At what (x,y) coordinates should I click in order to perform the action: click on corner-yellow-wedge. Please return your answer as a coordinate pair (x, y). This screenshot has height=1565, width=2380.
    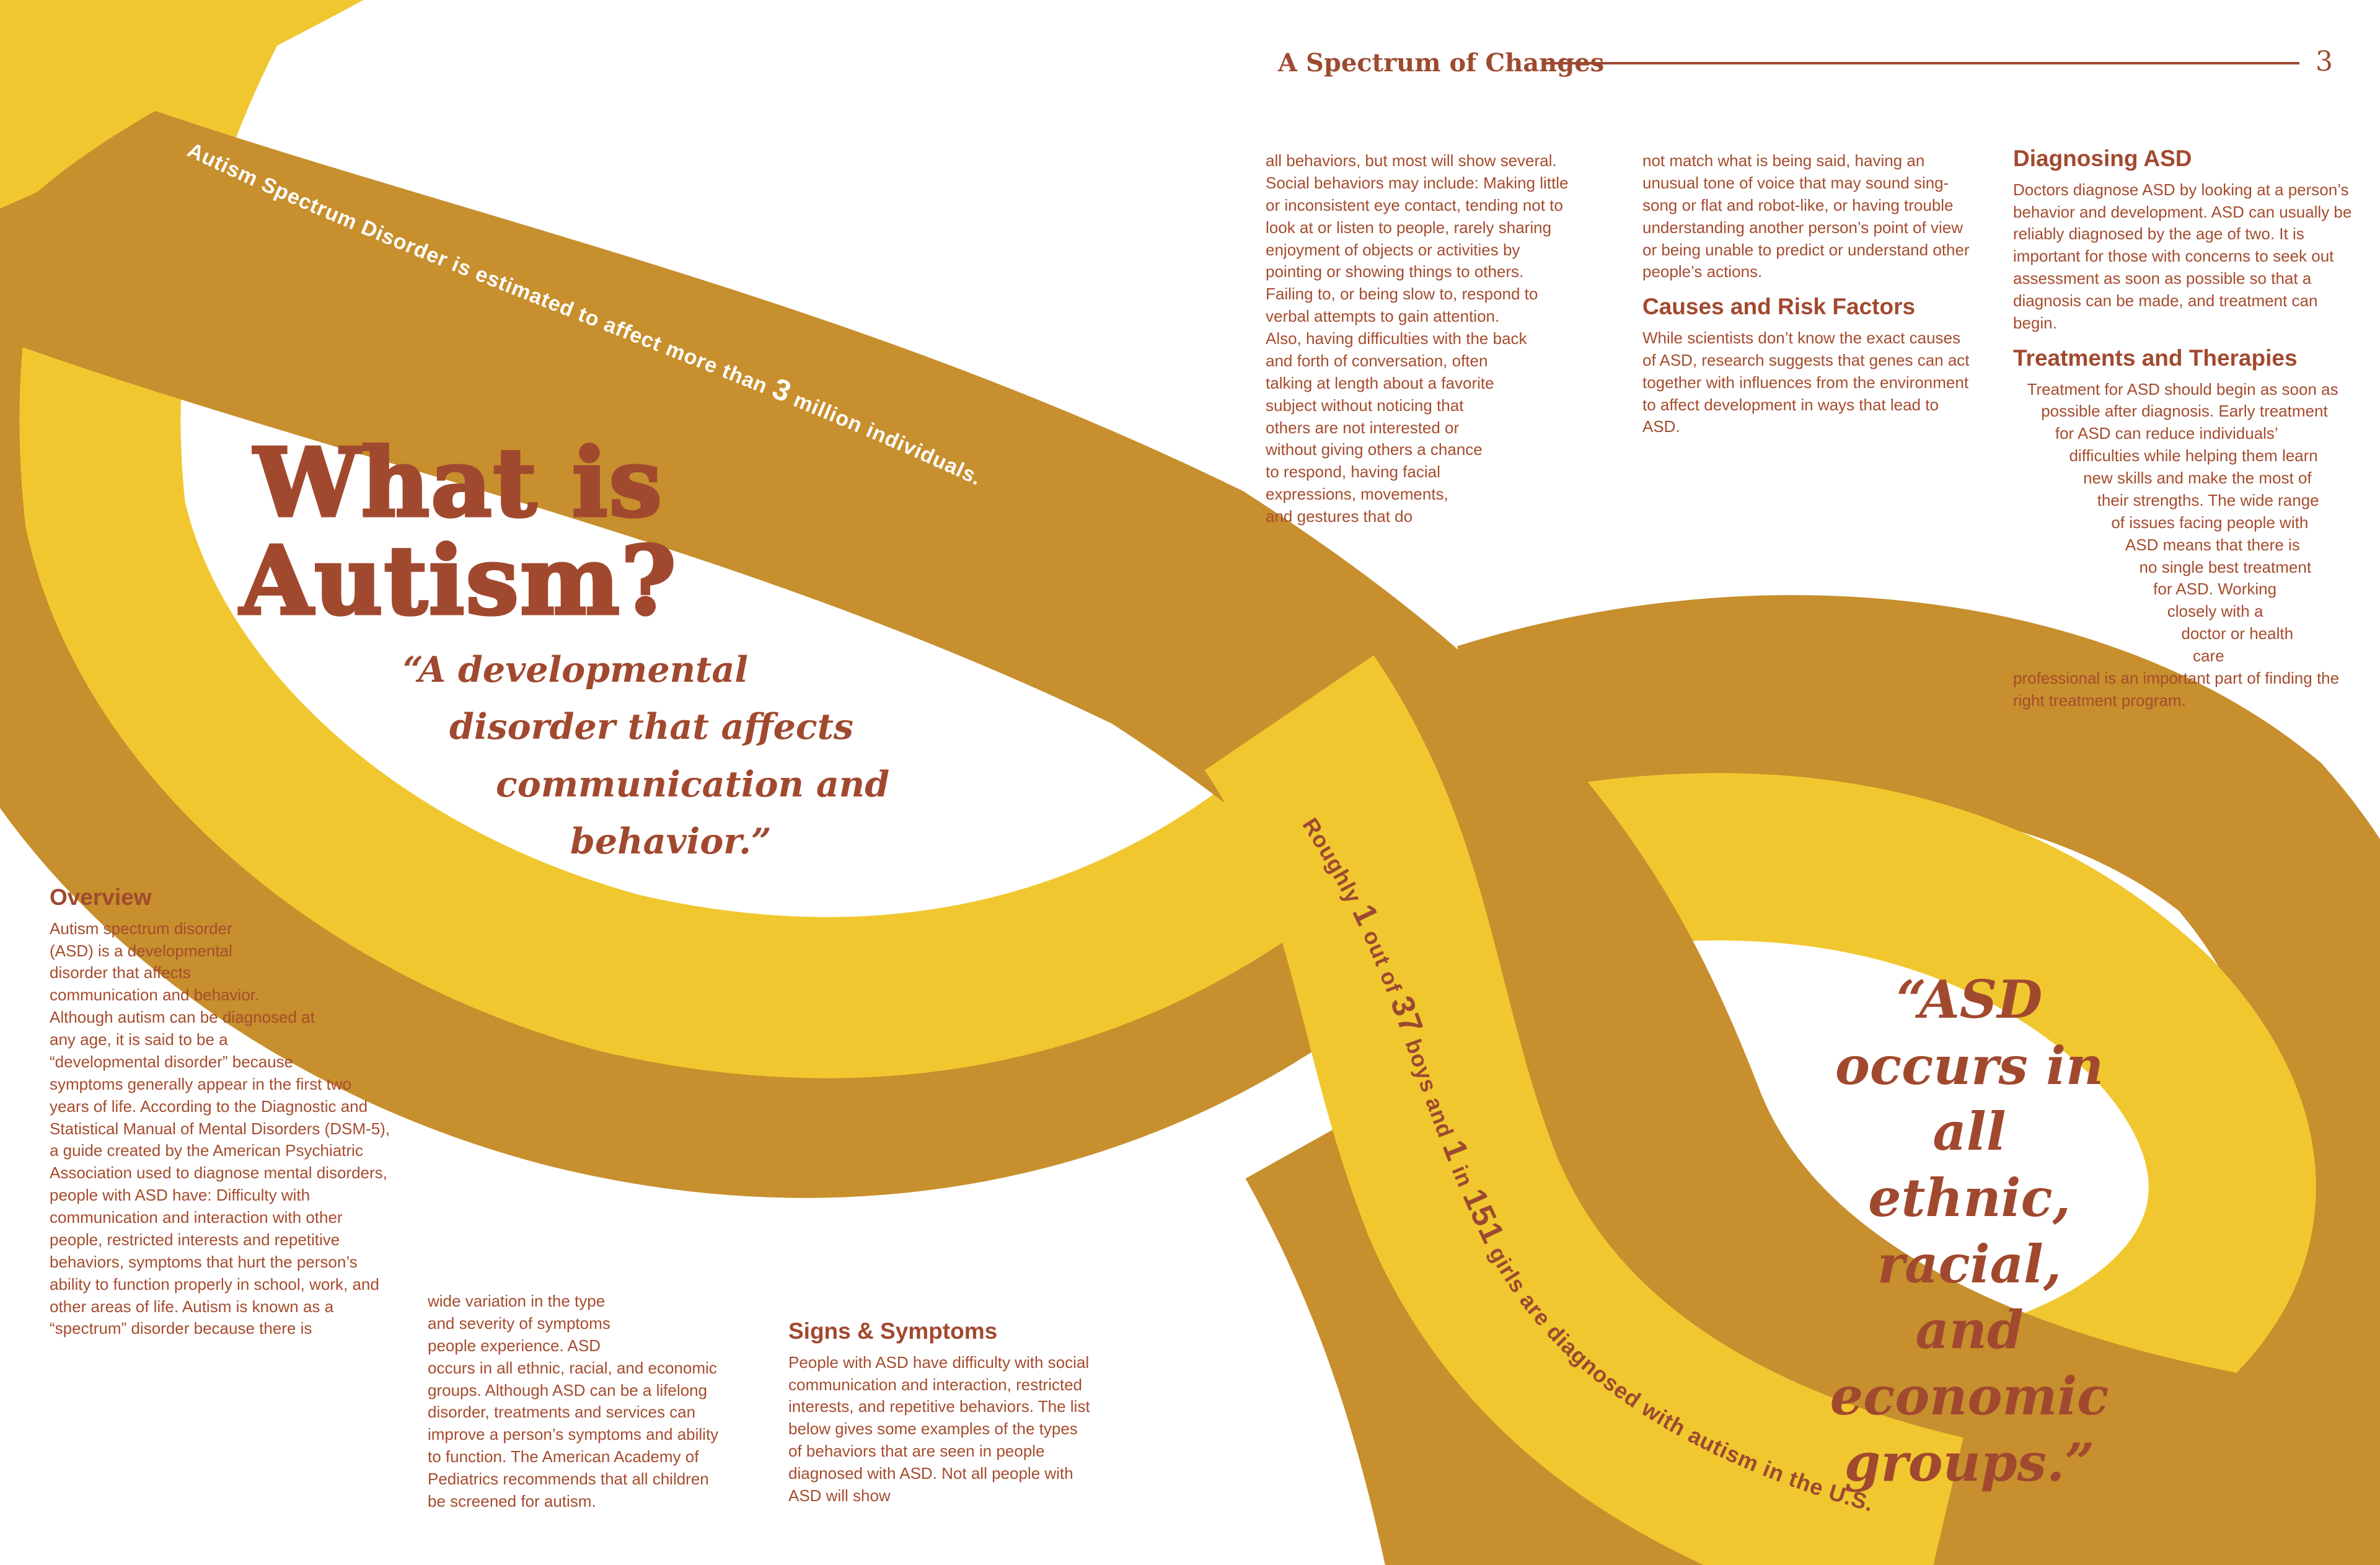
    Looking at the image, I should click on (182, 104).